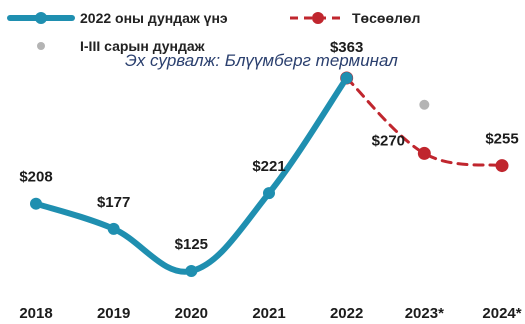  Describe the element at coordinates (346, 78) in the screenshot. I see `data-point-0-2022` at that location.